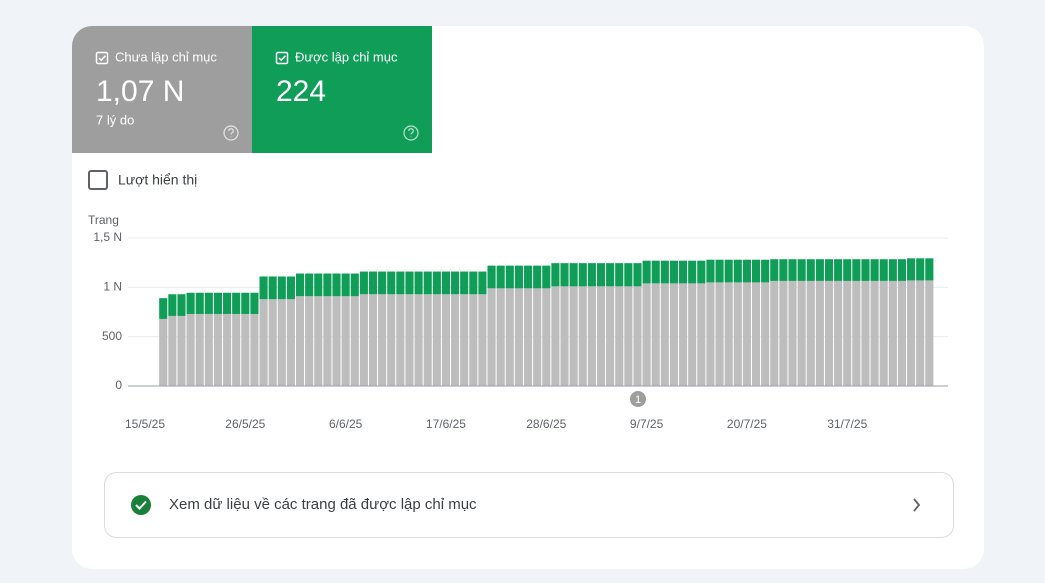 The width and height of the screenshot is (1045, 583). What do you see at coordinates (140, 91) in the screenshot?
I see `card-value: 1,07 N` at bounding box center [140, 91].